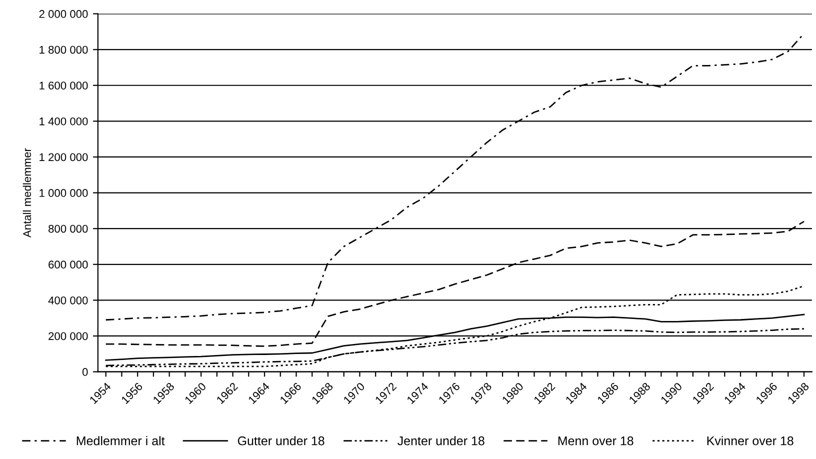  What do you see at coordinates (441, 441) in the screenshot?
I see `legend-label: Jenter under 18` at bounding box center [441, 441].